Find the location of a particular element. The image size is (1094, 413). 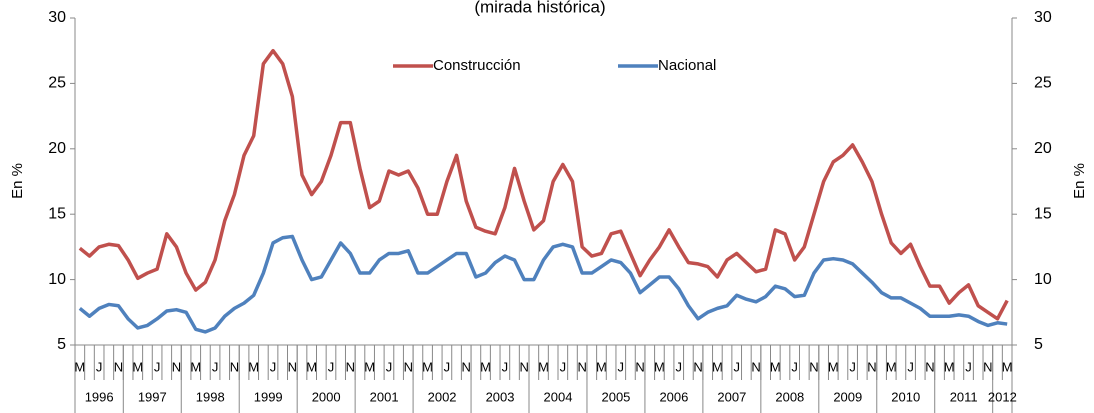

y-axis-label: En % is located at coordinates (17, 181).